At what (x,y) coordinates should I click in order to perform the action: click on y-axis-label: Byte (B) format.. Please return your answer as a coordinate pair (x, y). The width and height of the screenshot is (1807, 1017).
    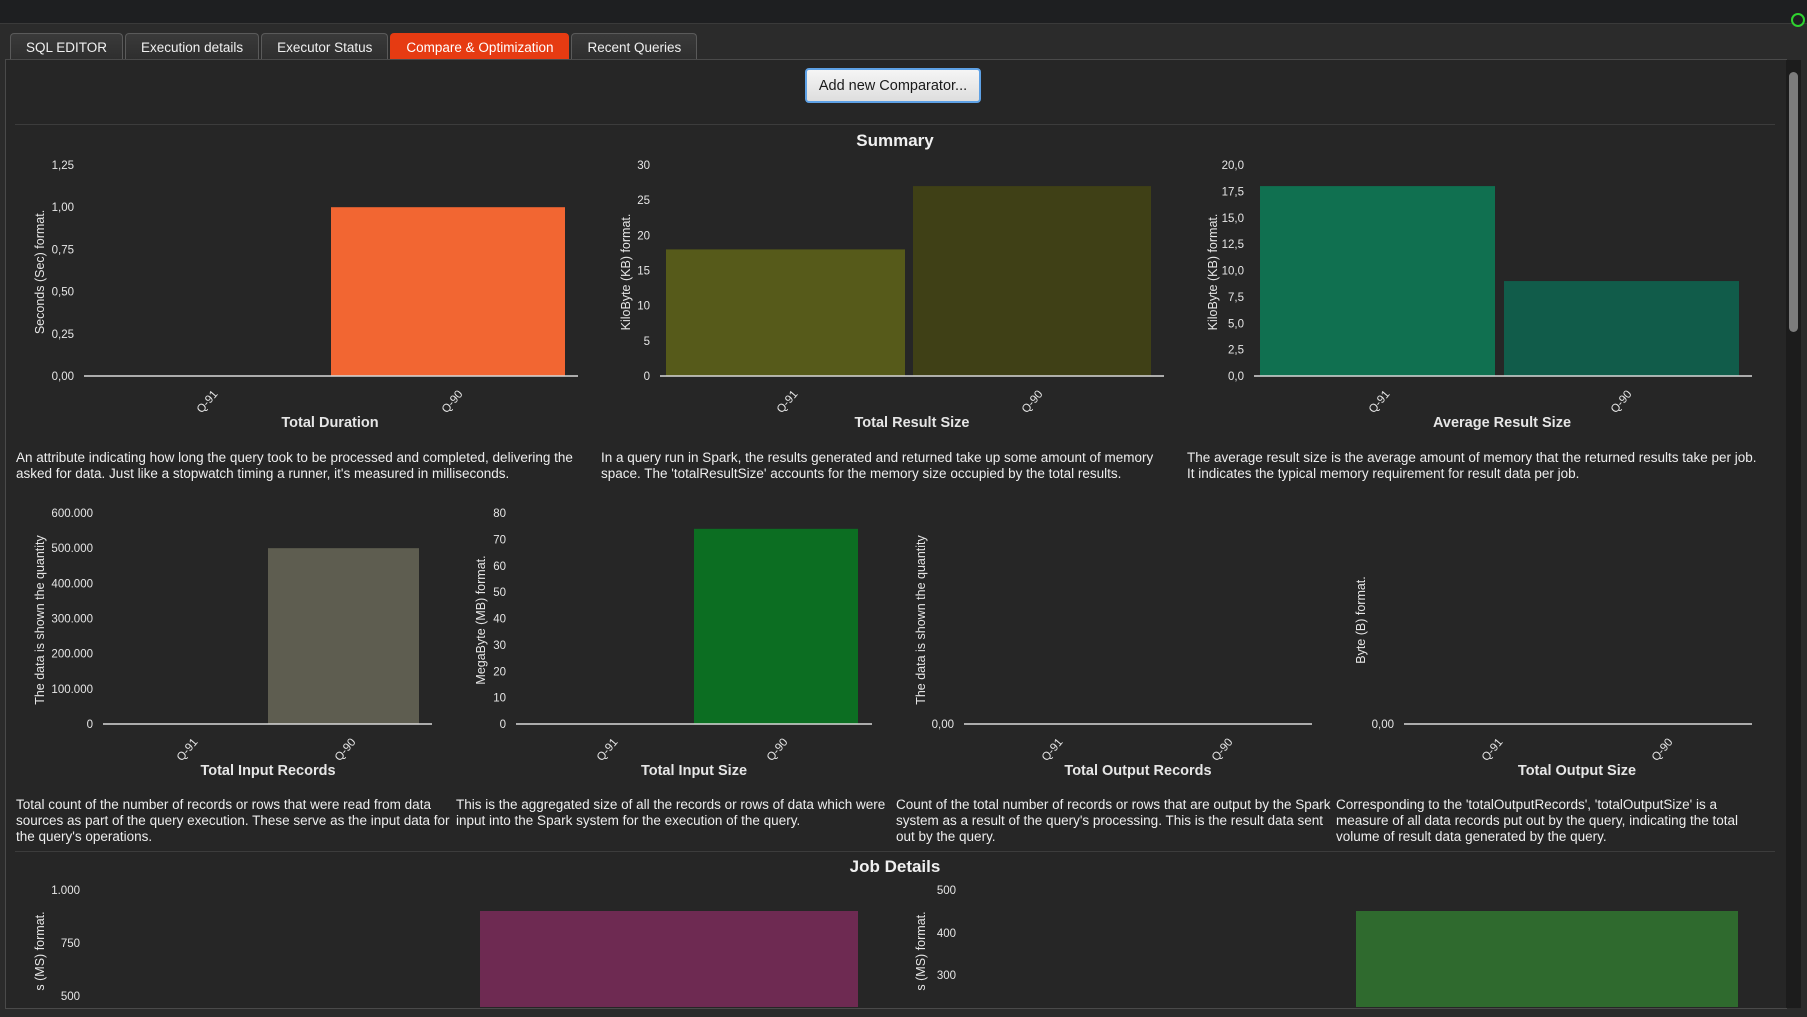
    Looking at the image, I should click on (1361, 620).